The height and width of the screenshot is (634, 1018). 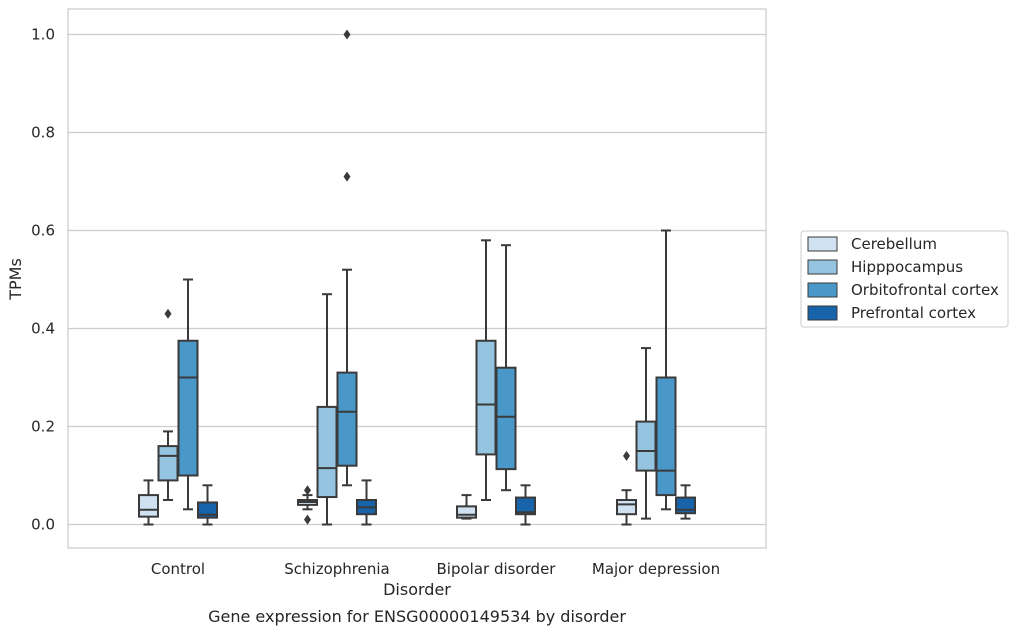 What do you see at coordinates (43, 525) in the screenshot?
I see `y-tick-label: 0.0` at bounding box center [43, 525].